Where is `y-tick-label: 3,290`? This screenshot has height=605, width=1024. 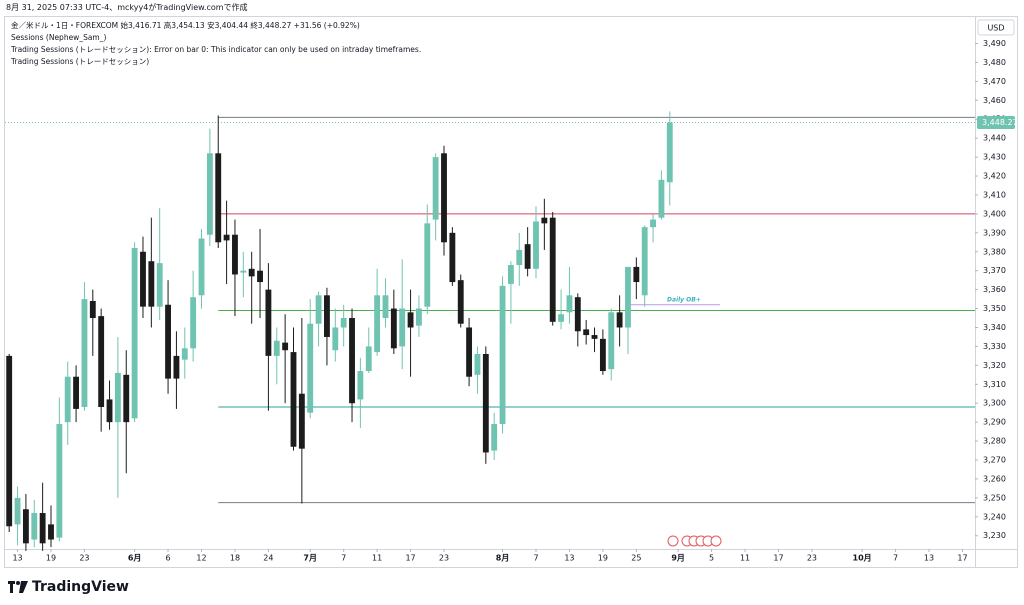 y-tick-label: 3,290 is located at coordinates (994, 422).